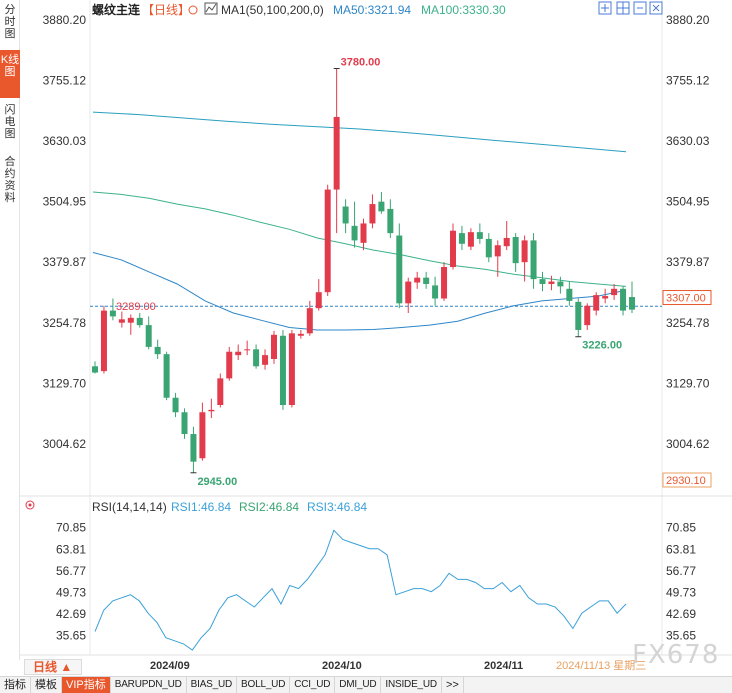  What do you see at coordinates (10, 22) in the screenshot?
I see `sidebar-item-timeshare: 分时图` at bounding box center [10, 22].